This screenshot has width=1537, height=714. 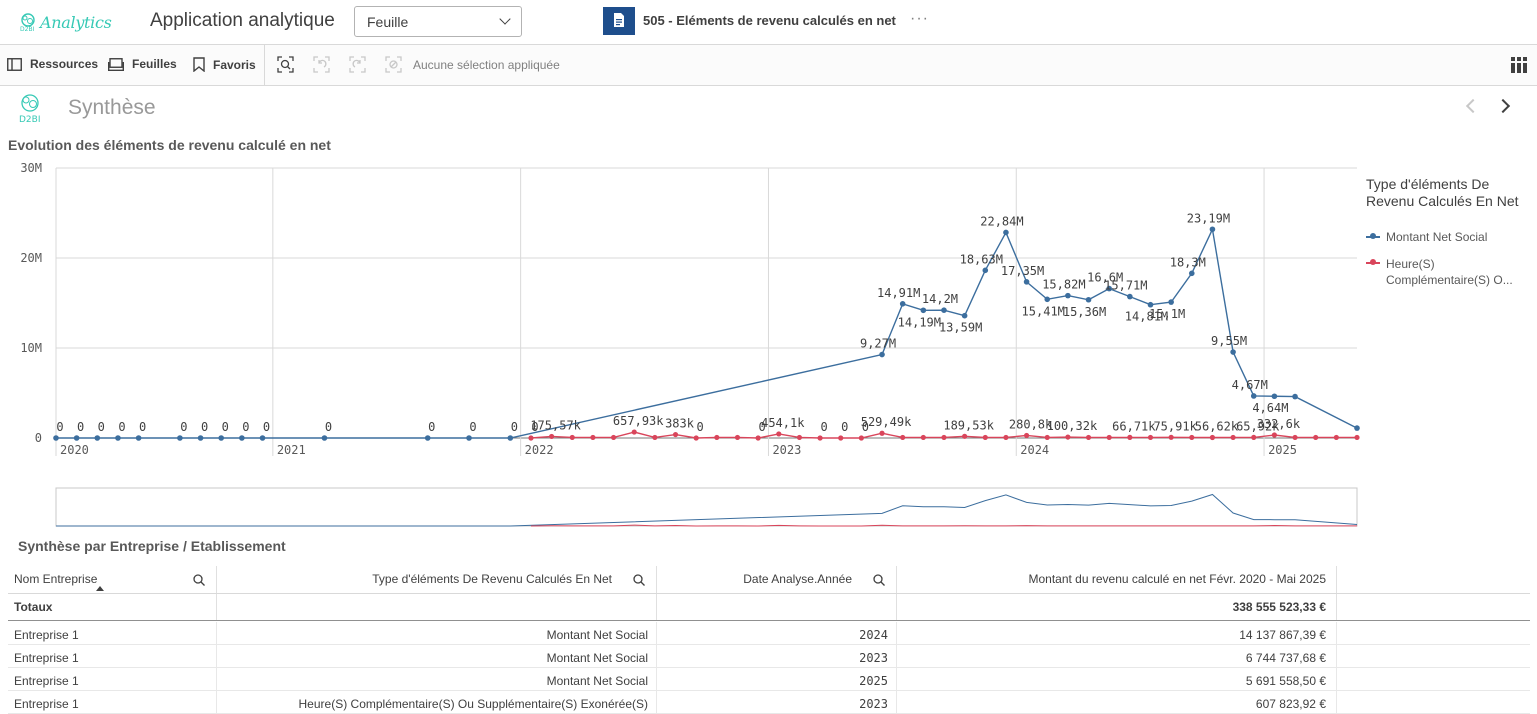 What do you see at coordinates (940, 299) in the screenshot?
I see `data-label: 14,2M` at bounding box center [940, 299].